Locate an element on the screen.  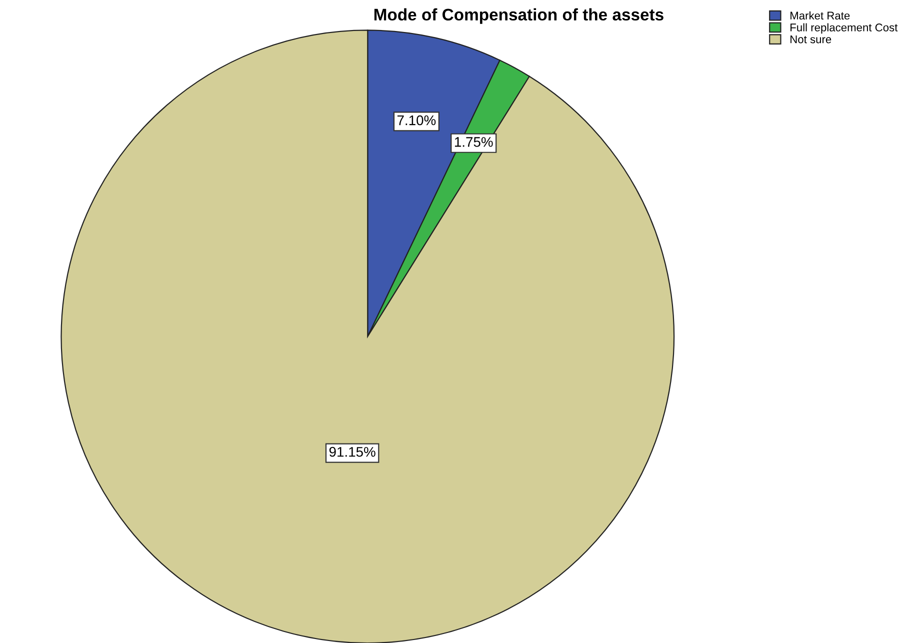
legend-label: Not sure is located at coordinates (811, 40).